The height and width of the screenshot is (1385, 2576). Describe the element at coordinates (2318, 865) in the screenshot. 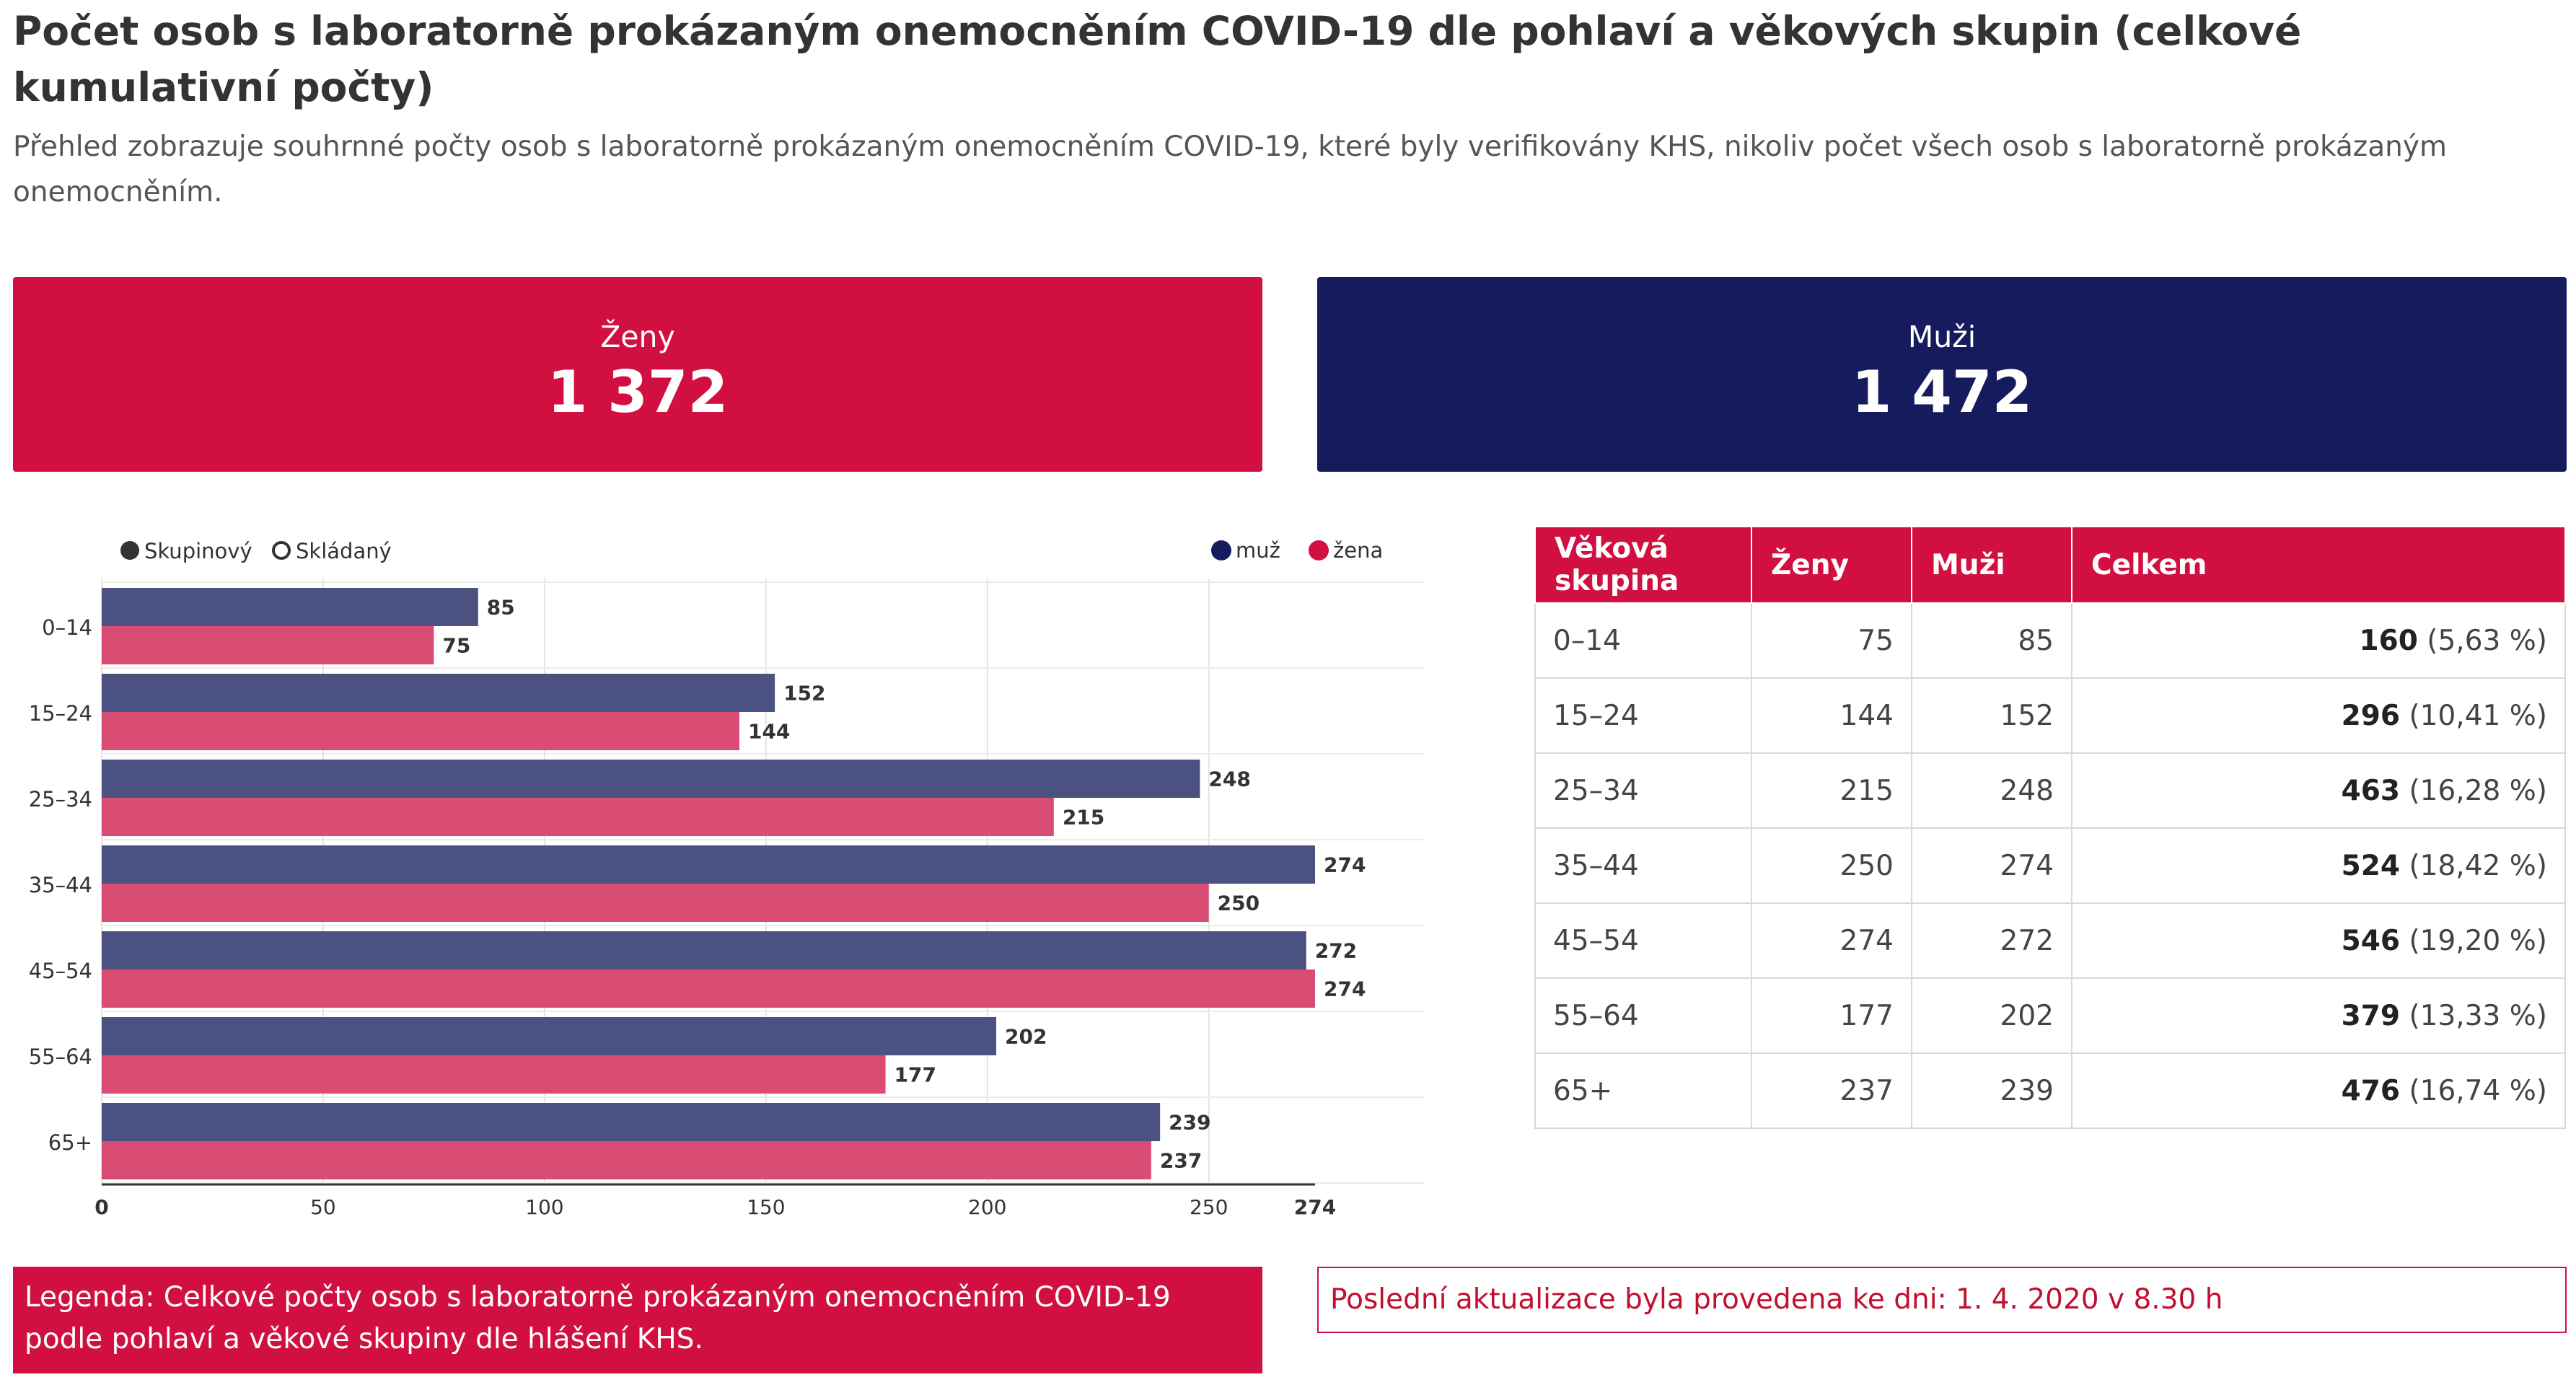

I see `cell-total: 524 (18,42 %)` at that location.